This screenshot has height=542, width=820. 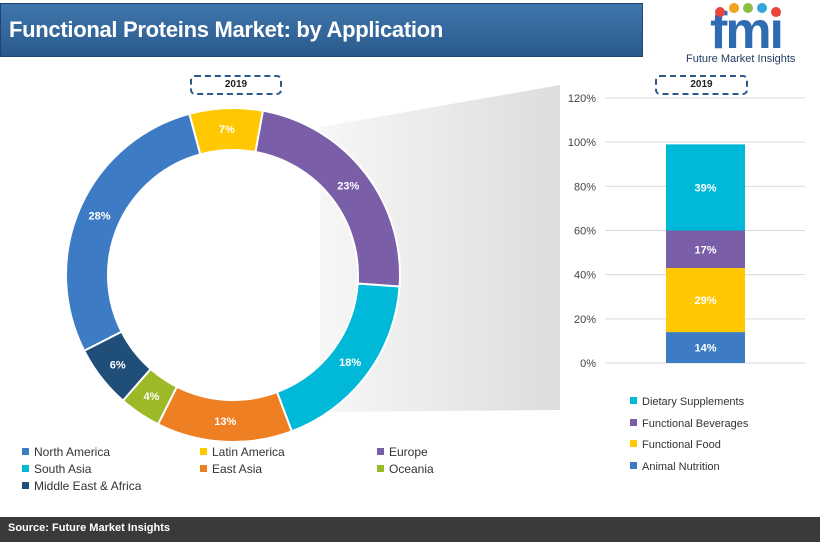 I want to click on legend-item: Latin America, so click(x=242, y=452).